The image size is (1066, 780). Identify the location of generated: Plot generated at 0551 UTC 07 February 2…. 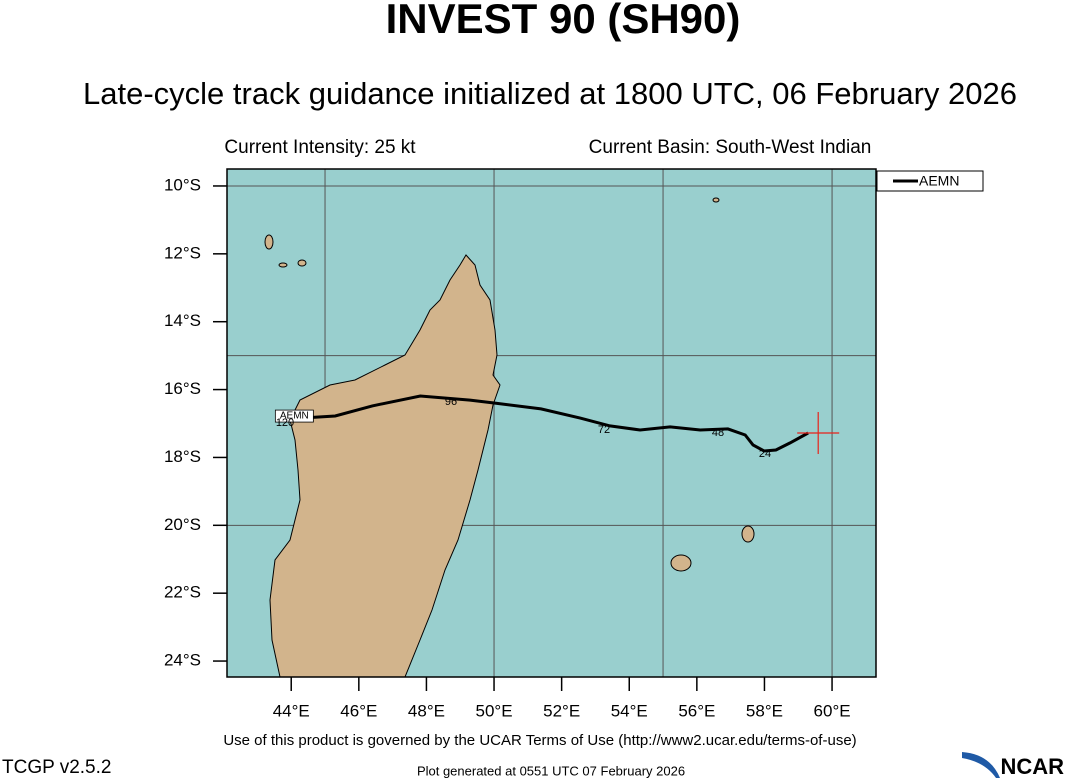
(551, 770).